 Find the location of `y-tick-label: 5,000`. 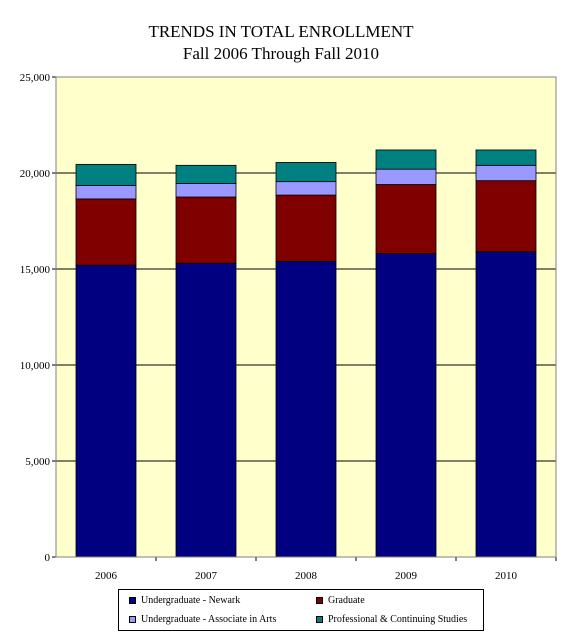

y-tick-label: 5,000 is located at coordinates (37, 462).